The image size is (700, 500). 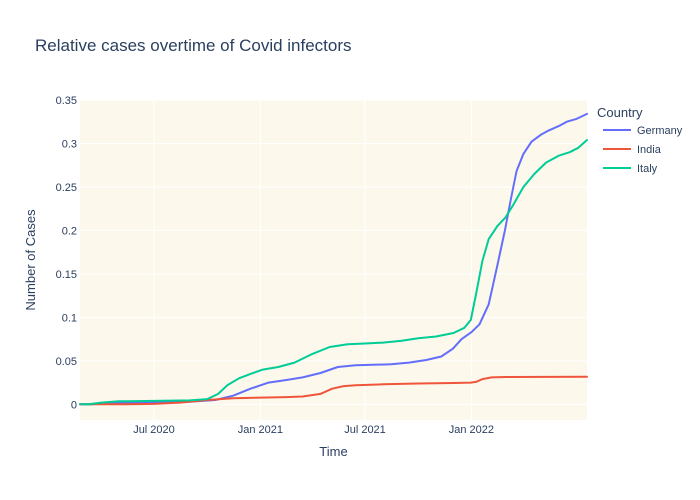 I want to click on y-tick-label: 0.1, so click(x=69, y=318).